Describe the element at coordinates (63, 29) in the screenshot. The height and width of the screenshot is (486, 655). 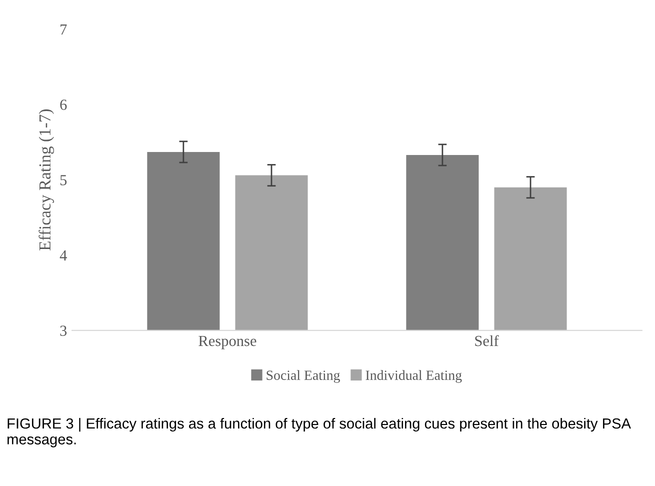
I see `y-tick-label: 7` at that location.